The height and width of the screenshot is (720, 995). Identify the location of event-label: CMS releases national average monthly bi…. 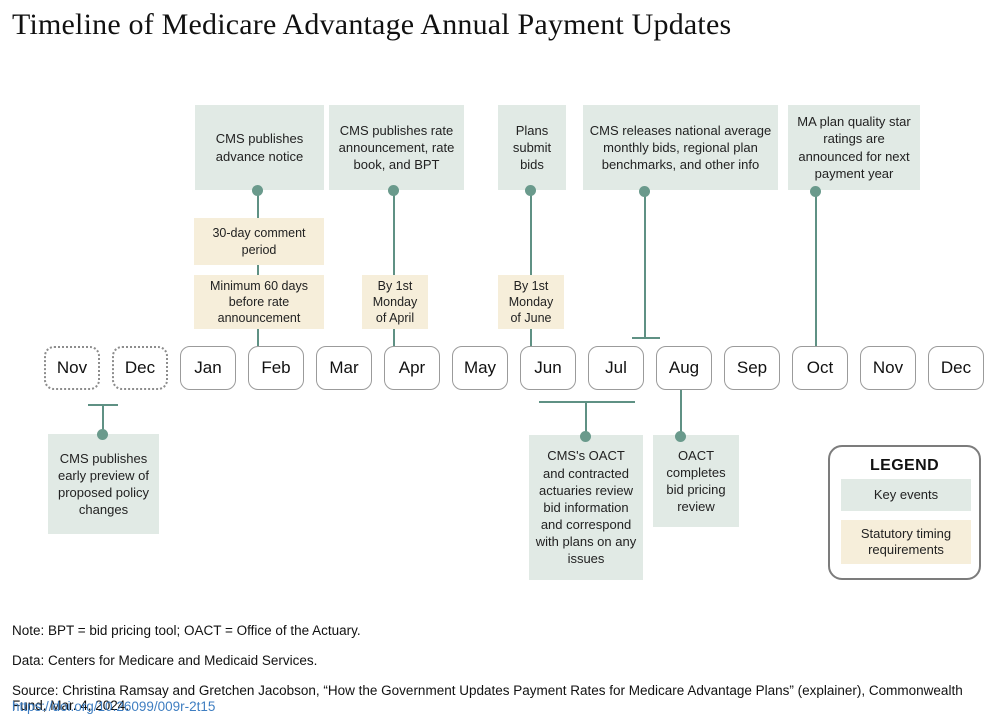
(680, 147).